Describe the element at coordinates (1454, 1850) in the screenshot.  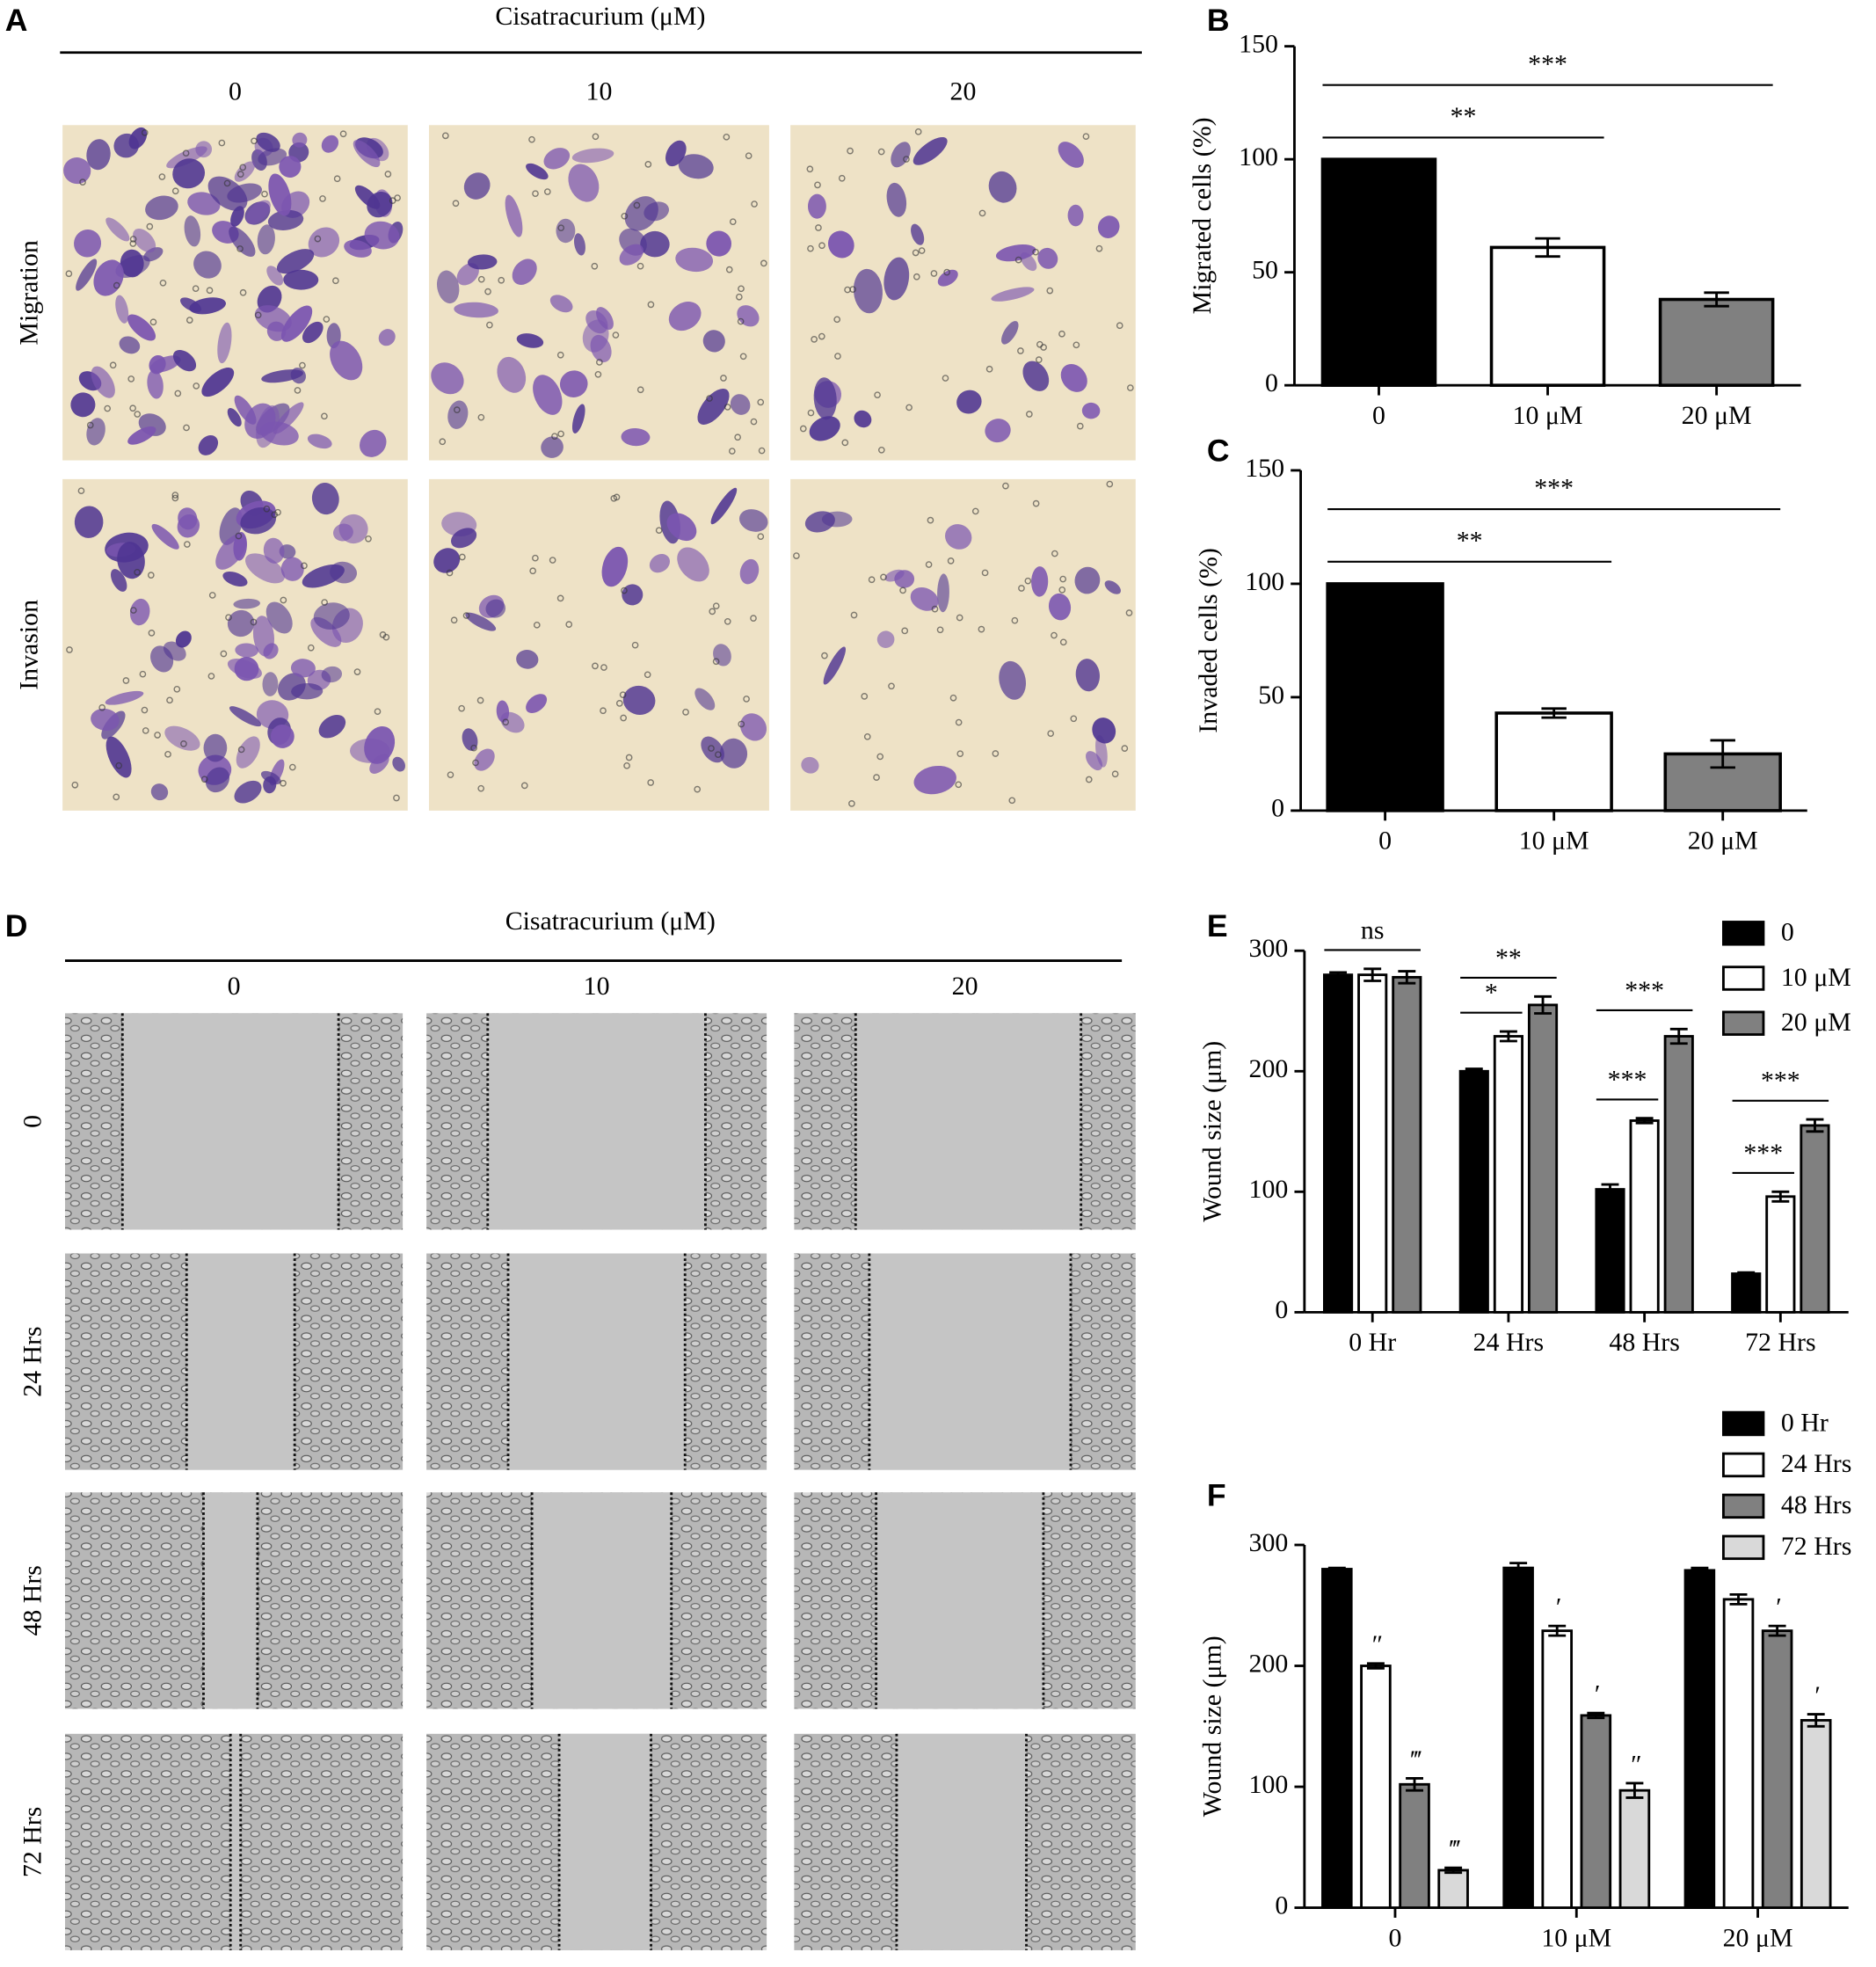
I see `significance-mark: ‴` at that location.